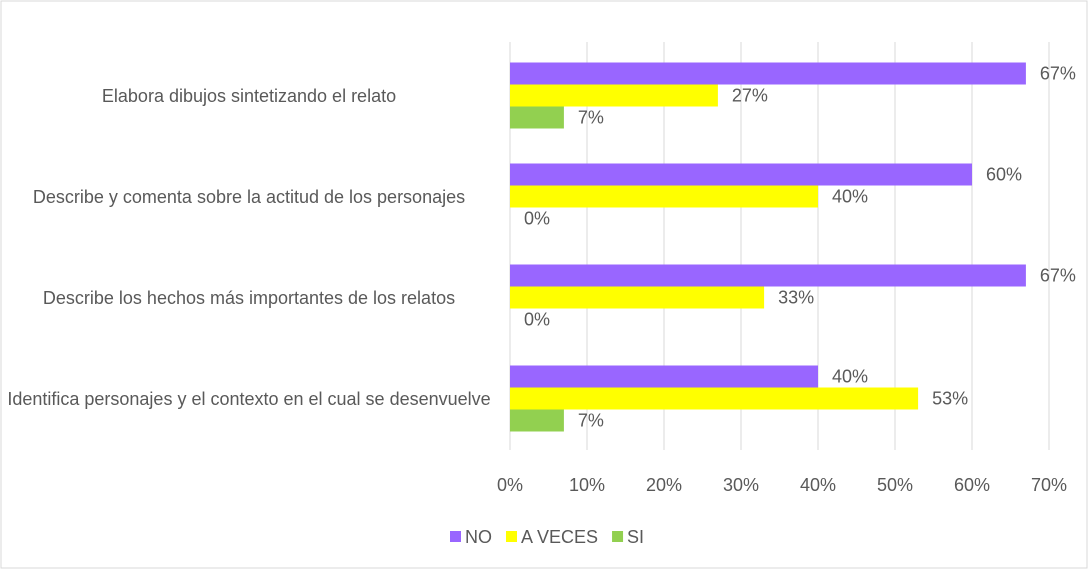  What do you see at coordinates (510, 485) in the screenshot?
I see `x-tick-label: 0%` at bounding box center [510, 485].